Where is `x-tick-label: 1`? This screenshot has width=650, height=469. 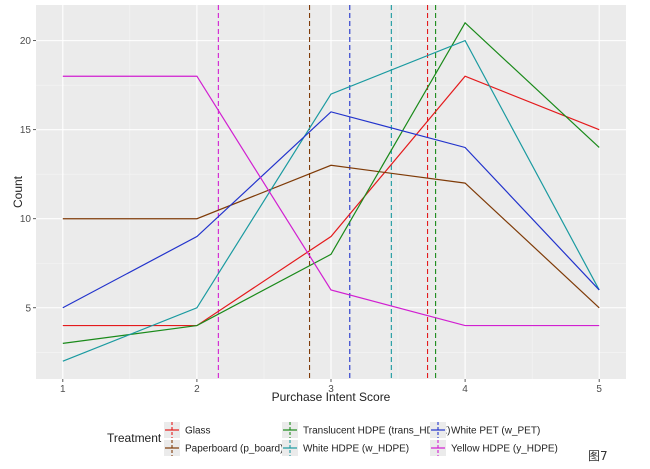 x-tick-label: 1 is located at coordinates (63, 389).